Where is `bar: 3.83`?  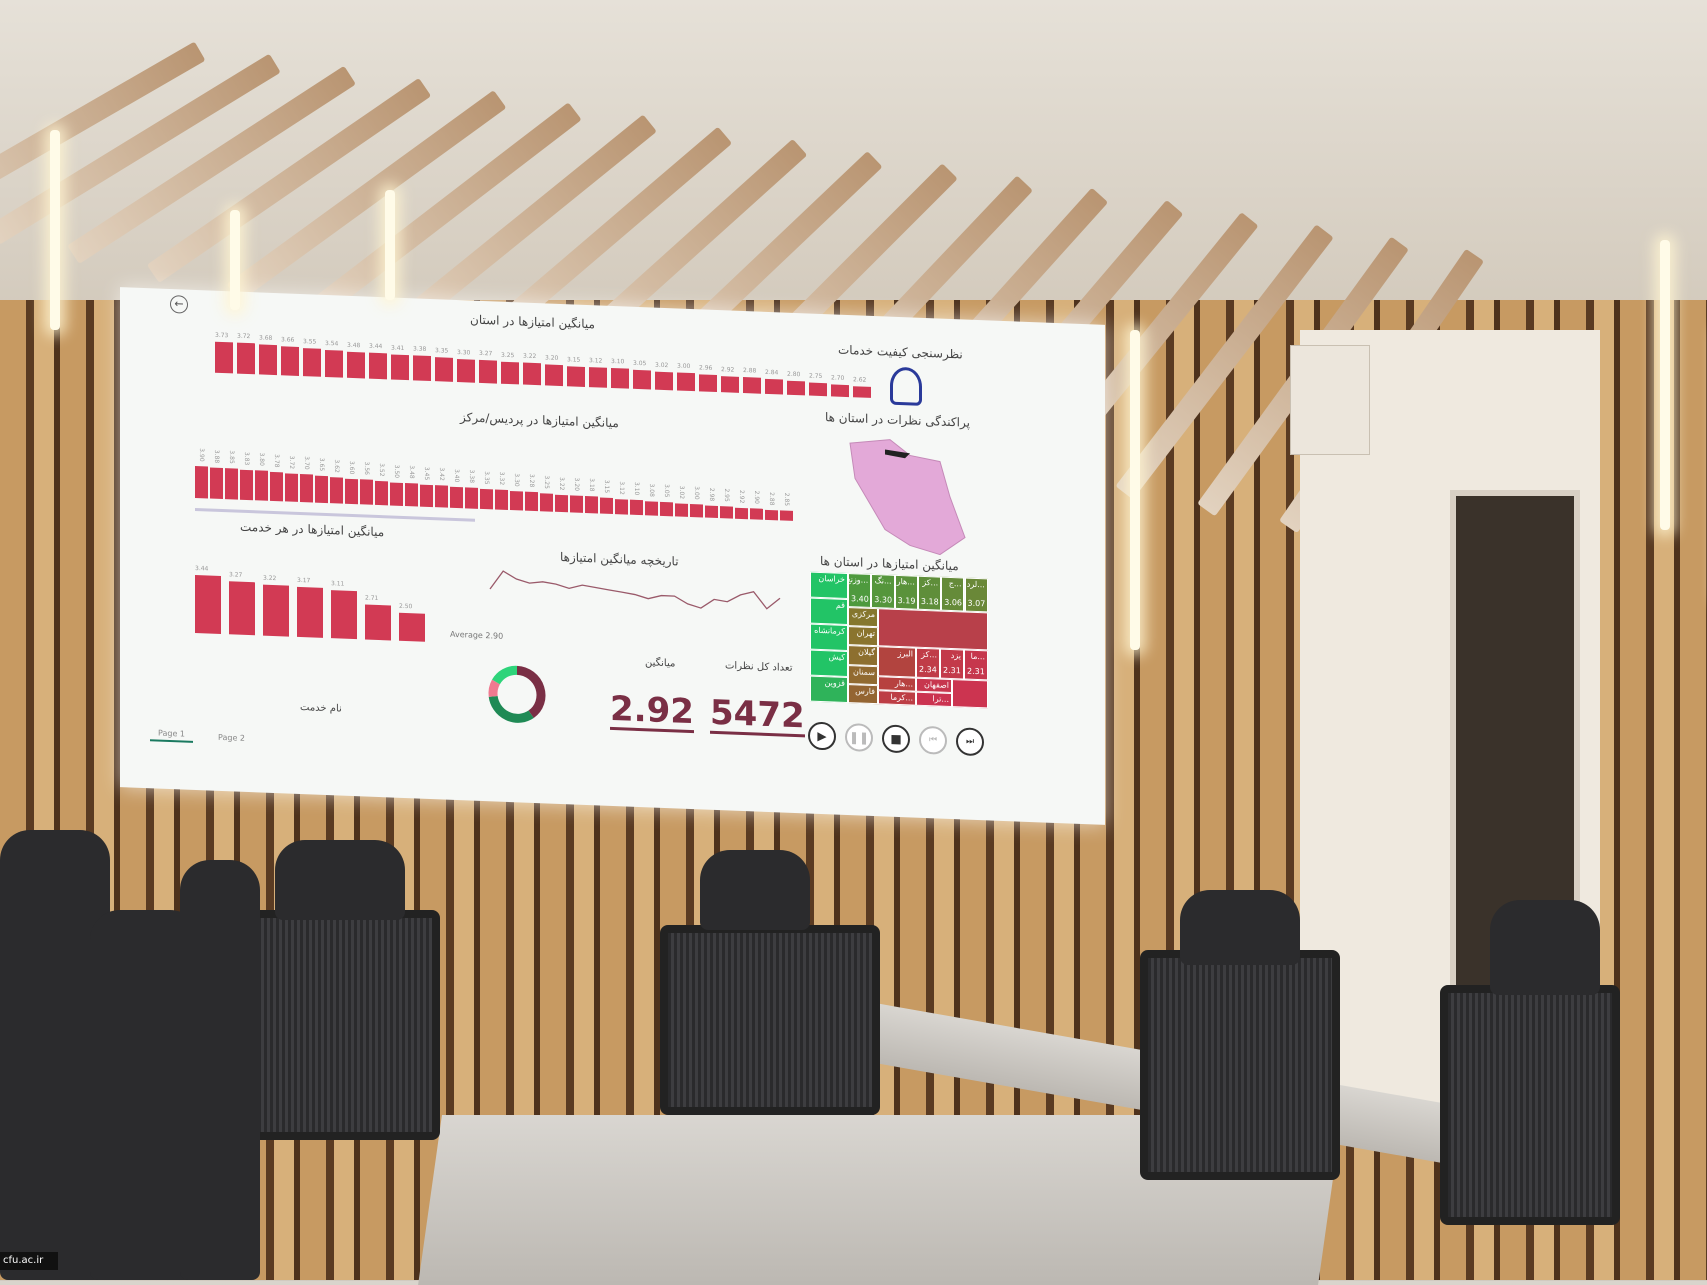 bar: 3.83 is located at coordinates (246, 476).